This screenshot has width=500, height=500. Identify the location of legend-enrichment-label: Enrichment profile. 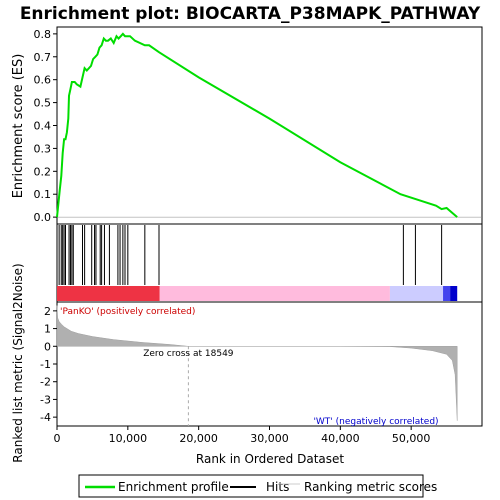
(173, 487).